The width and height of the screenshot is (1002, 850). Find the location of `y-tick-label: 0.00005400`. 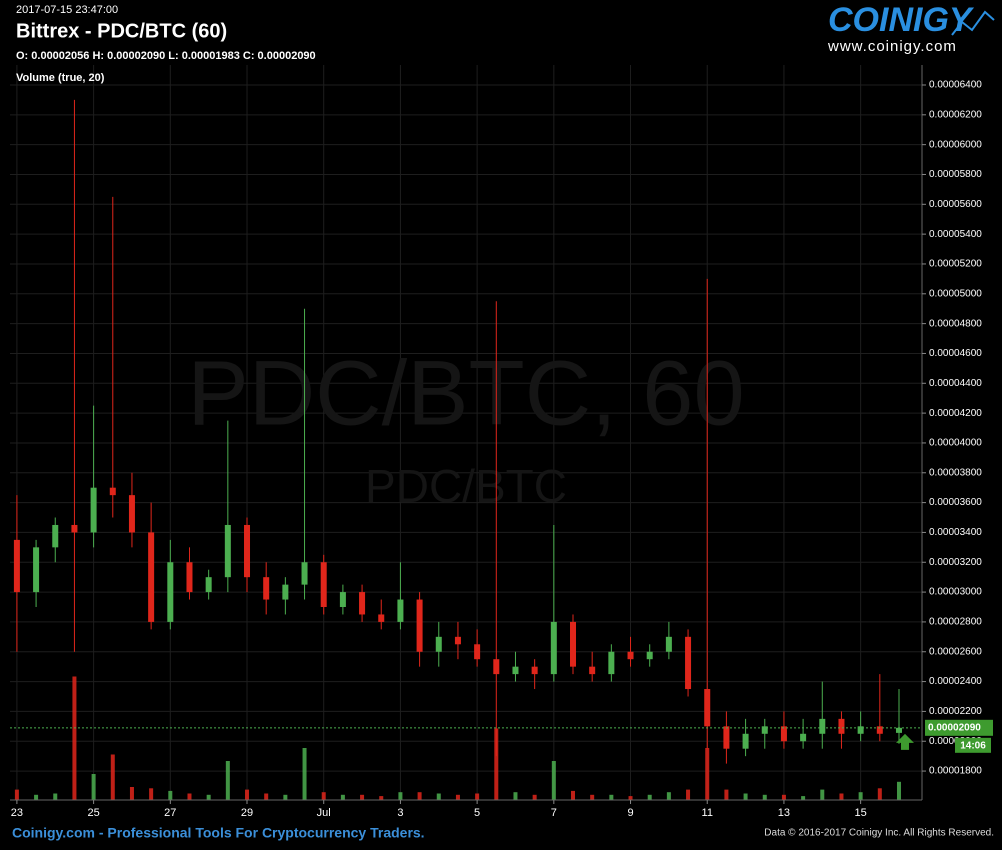

y-tick-label: 0.00005400 is located at coordinates (955, 234).